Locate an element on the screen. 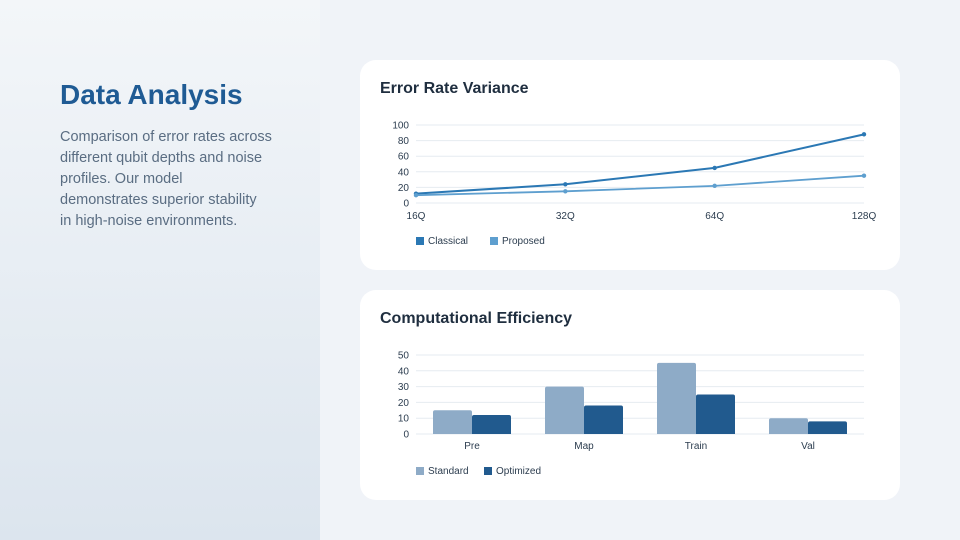  x-tick-label: Pre is located at coordinates (472, 446).